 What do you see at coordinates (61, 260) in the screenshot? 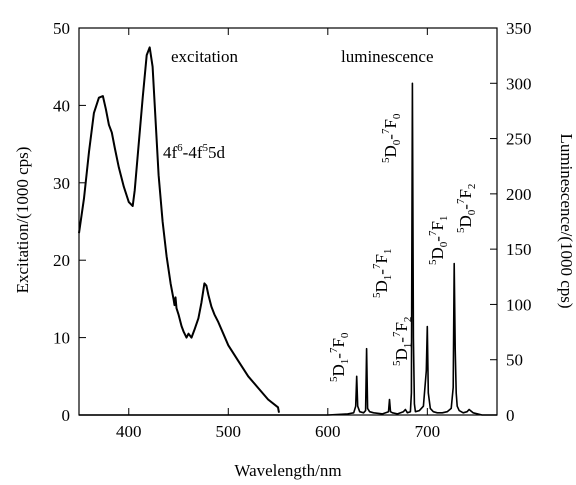
I see `y-left-tick-label: 20` at bounding box center [61, 260].